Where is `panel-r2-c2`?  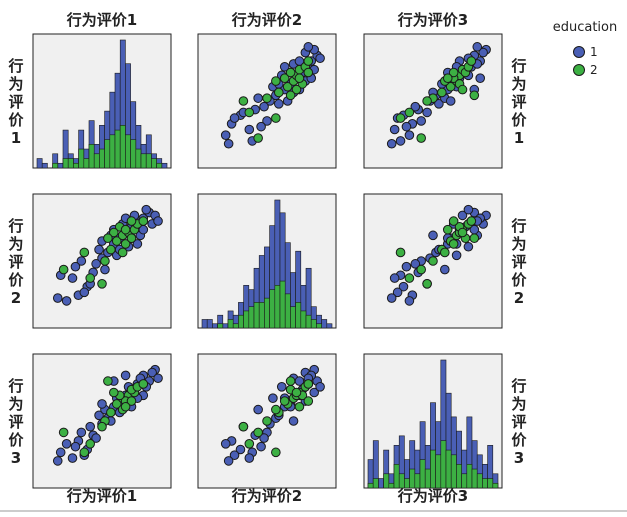 panel-r2-c2 is located at coordinates (267, 261).